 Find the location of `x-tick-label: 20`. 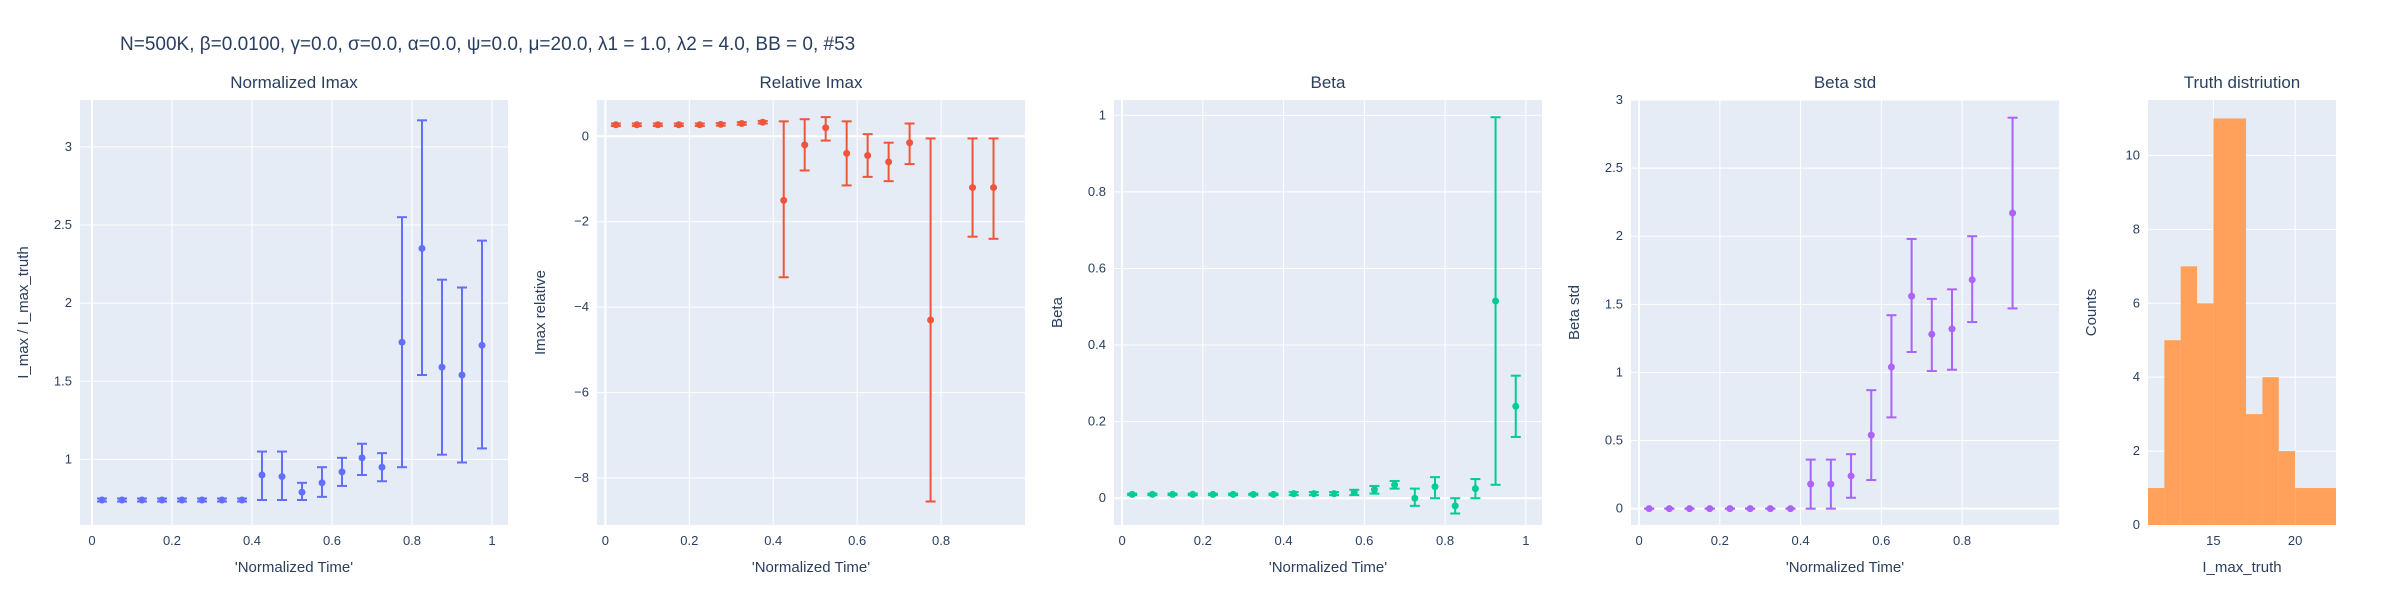

x-tick-label: 20 is located at coordinates (2295, 540).